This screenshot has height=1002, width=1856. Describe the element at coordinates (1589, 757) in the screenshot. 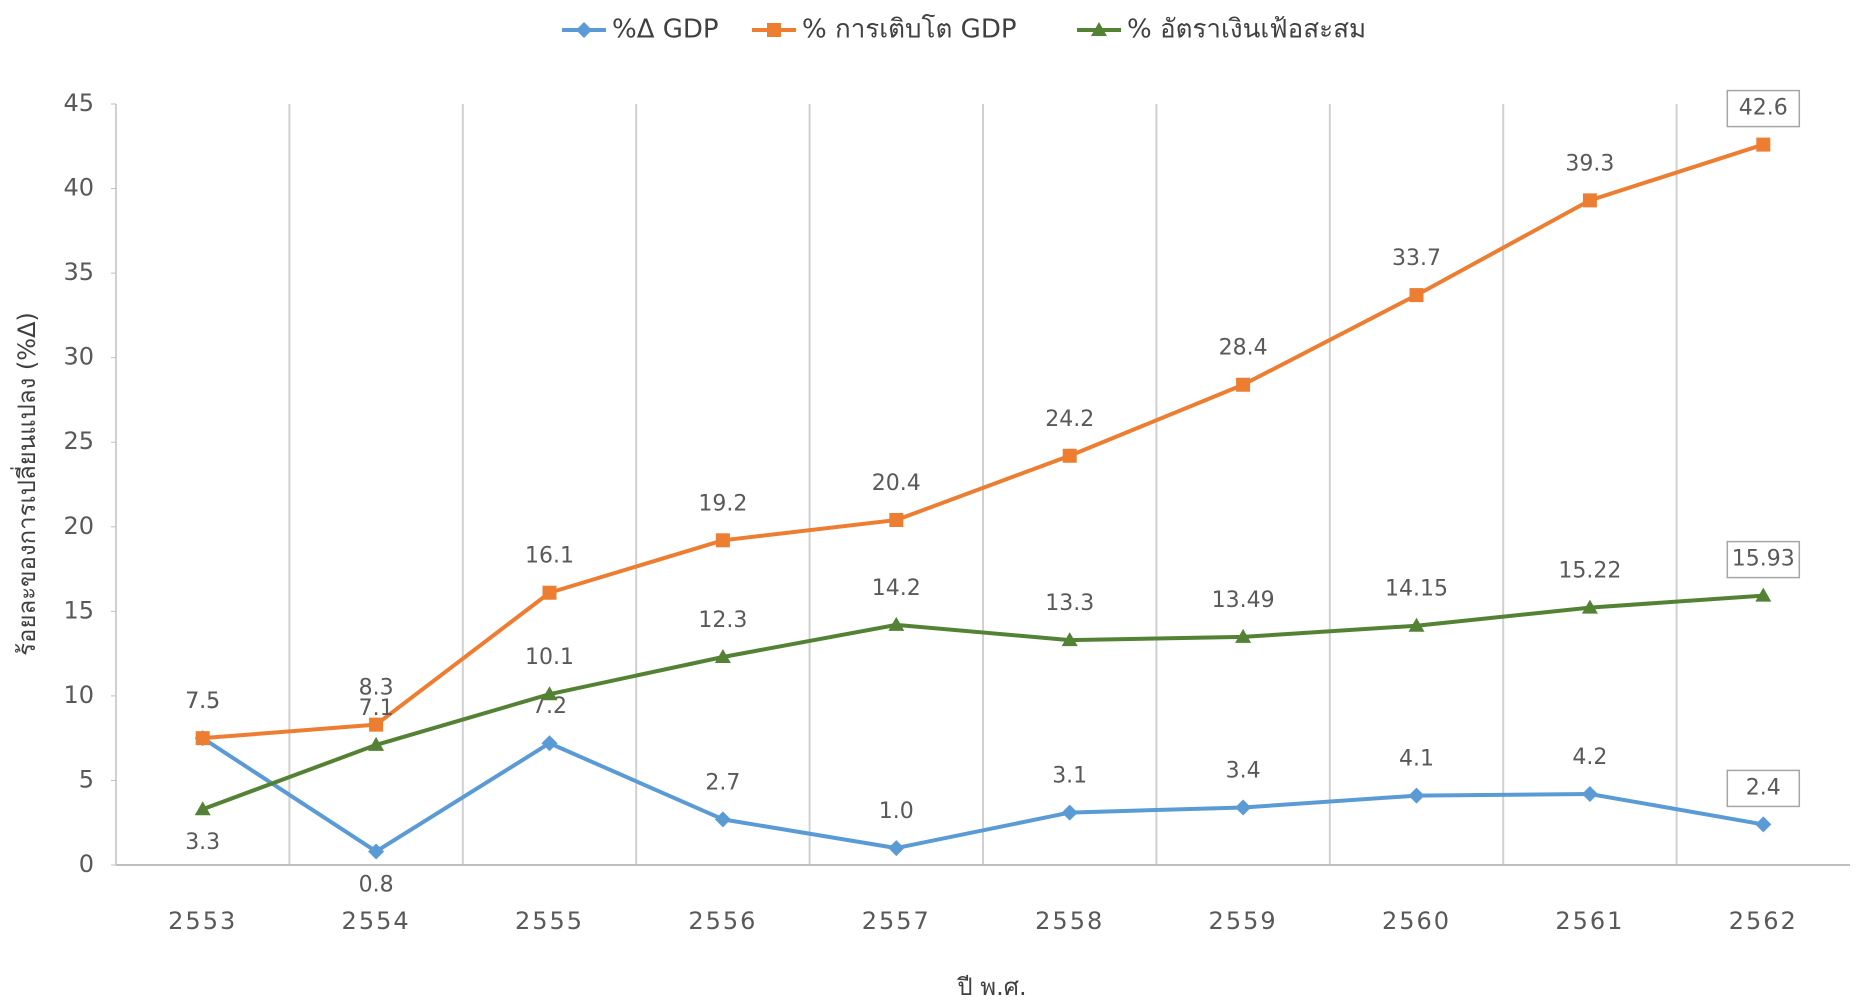

I see `data-label: 4.2` at that location.